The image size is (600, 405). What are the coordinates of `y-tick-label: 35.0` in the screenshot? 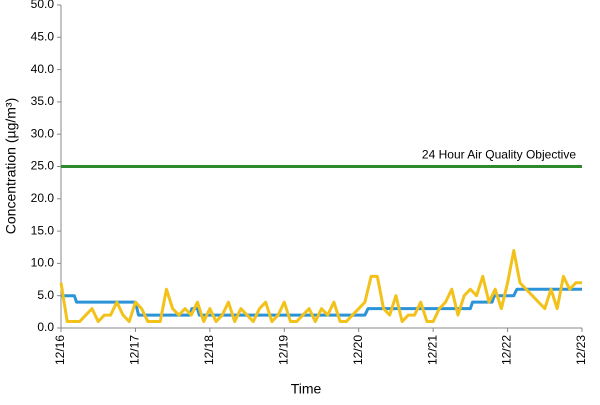 It's located at (43, 101).